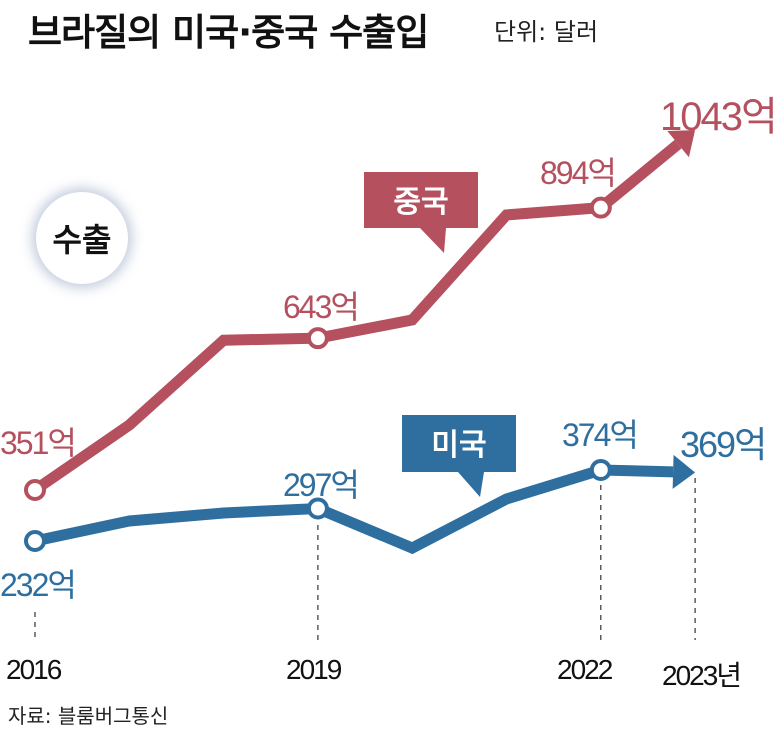 This screenshot has height=738, width=780. What do you see at coordinates (546, 32) in the screenshot?
I see `unit-label: 단위: 달러` at bounding box center [546, 32].